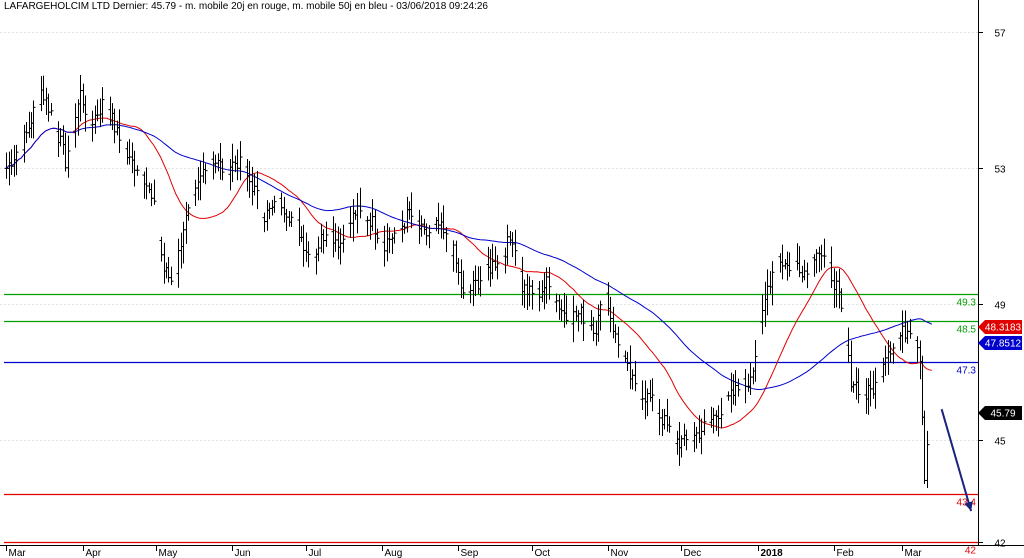  I want to click on x-tick-label: Jun, so click(243, 553).